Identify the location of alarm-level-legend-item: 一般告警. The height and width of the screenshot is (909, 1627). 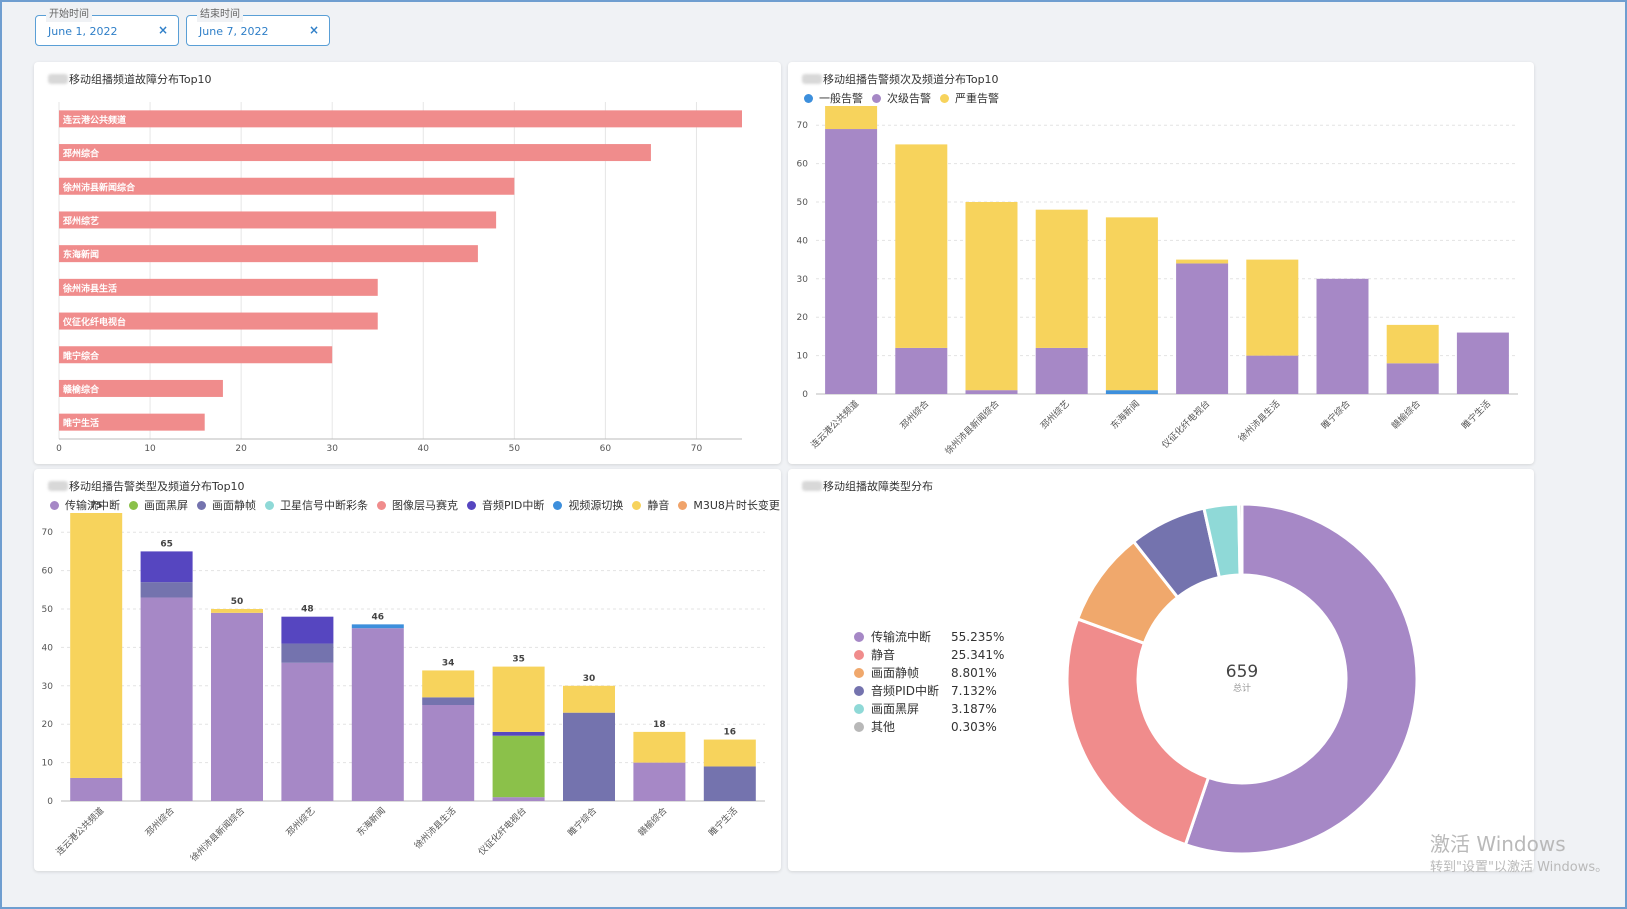
(833, 98).